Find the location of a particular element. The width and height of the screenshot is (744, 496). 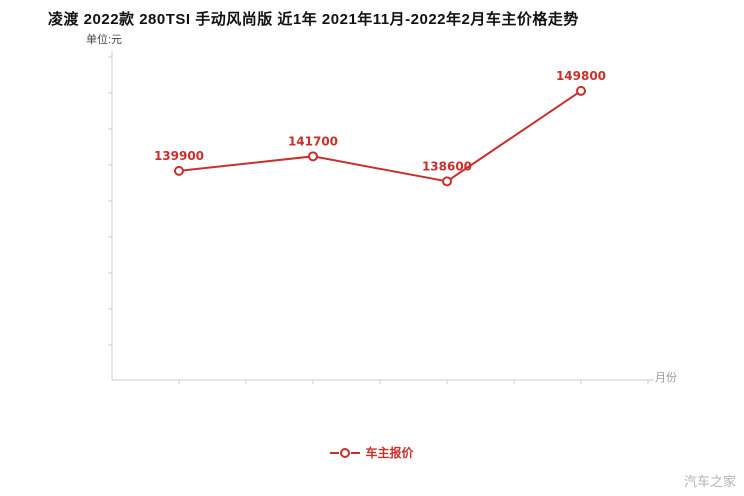

trend-line is located at coordinates (380, 136).